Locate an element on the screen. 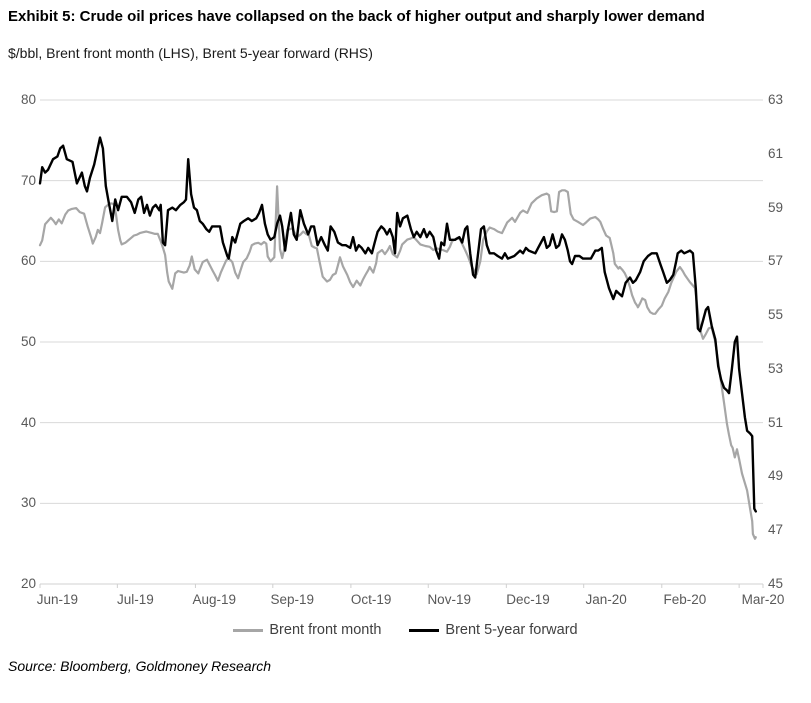 The image size is (811, 703). y-axis-label-right-51: 51 is located at coordinates (776, 422).